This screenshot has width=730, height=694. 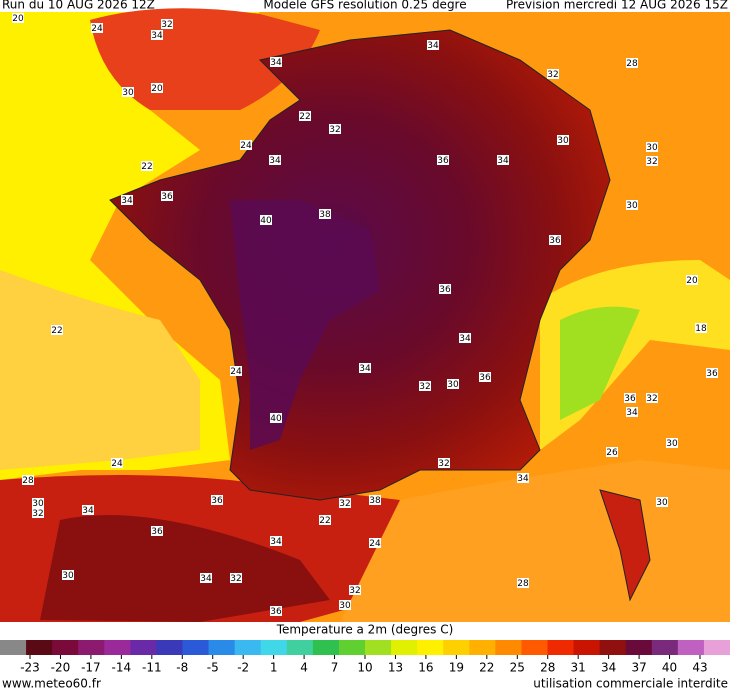 I want to click on site-label: www.meteo60.fr, so click(x=51, y=684).